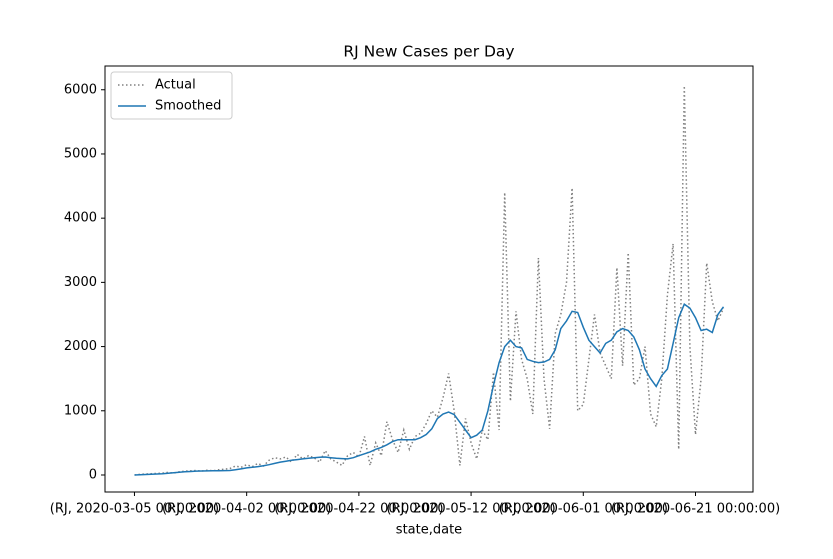 Image resolution: width=833 pixels, height=559 pixels. Describe the element at coordinates (80, 346) in the screenshot. I see `y-tick-label: 2000` at that location.